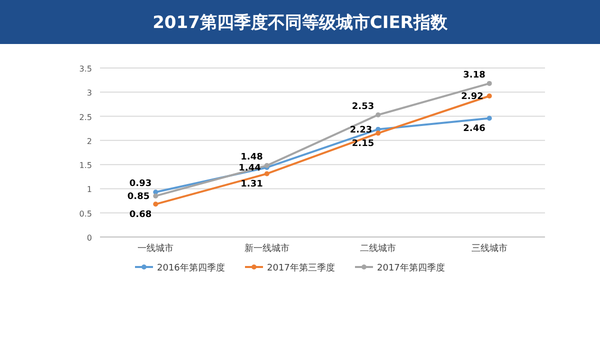 The height and width of the screenshot is (337, 600). I want to click on y-tick-label: 2.5, so click(85, 117).